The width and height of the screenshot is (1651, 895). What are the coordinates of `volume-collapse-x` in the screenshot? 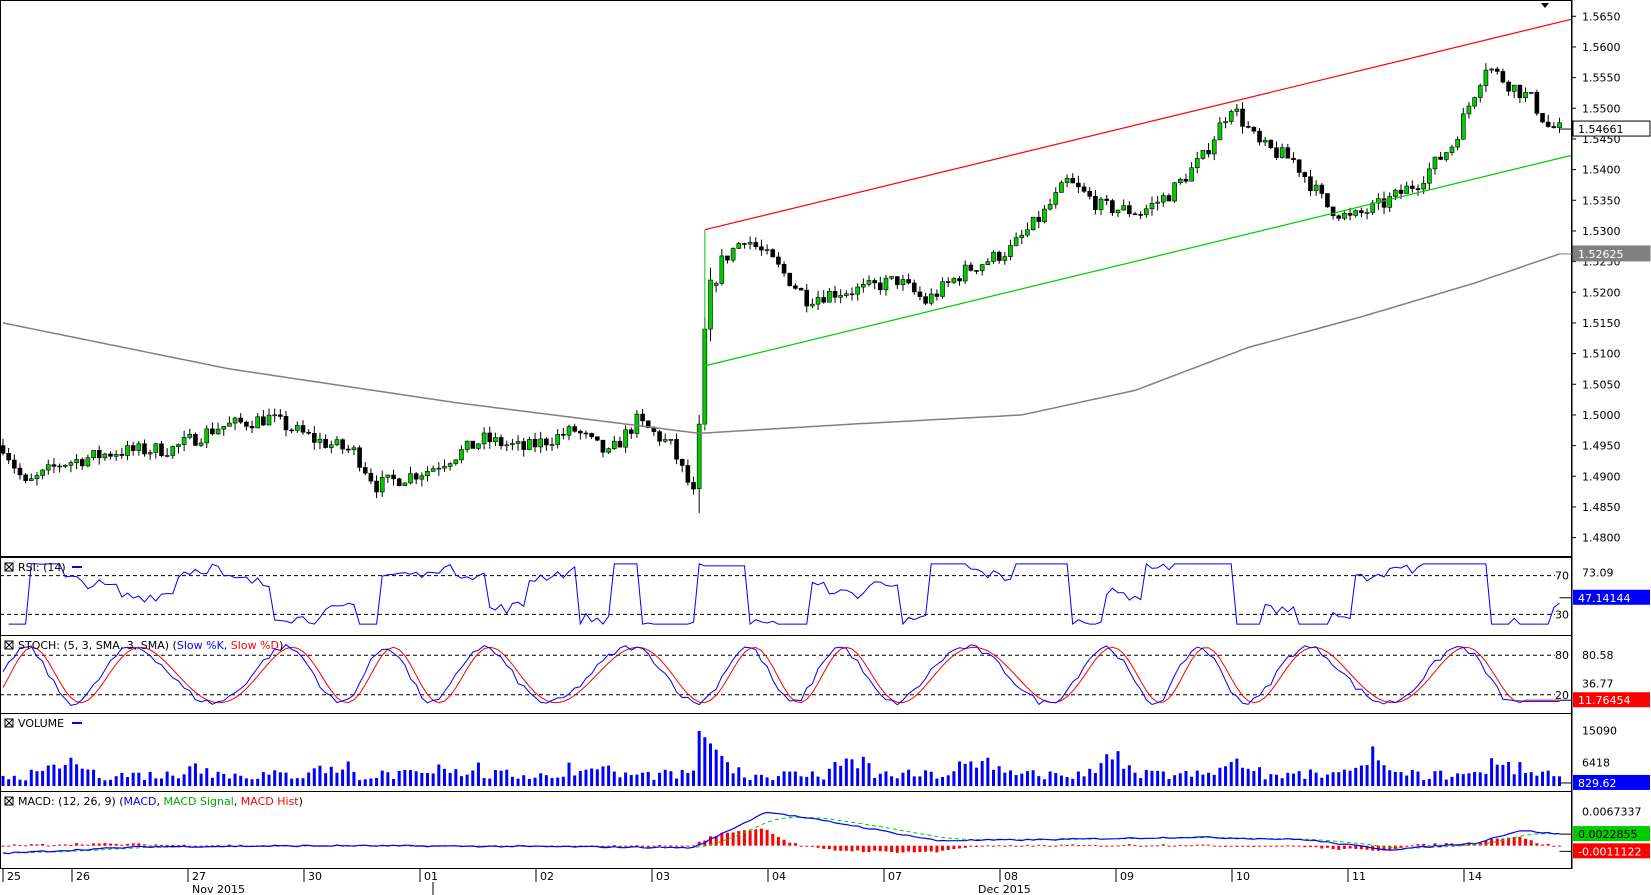 It's located at (9, 723).